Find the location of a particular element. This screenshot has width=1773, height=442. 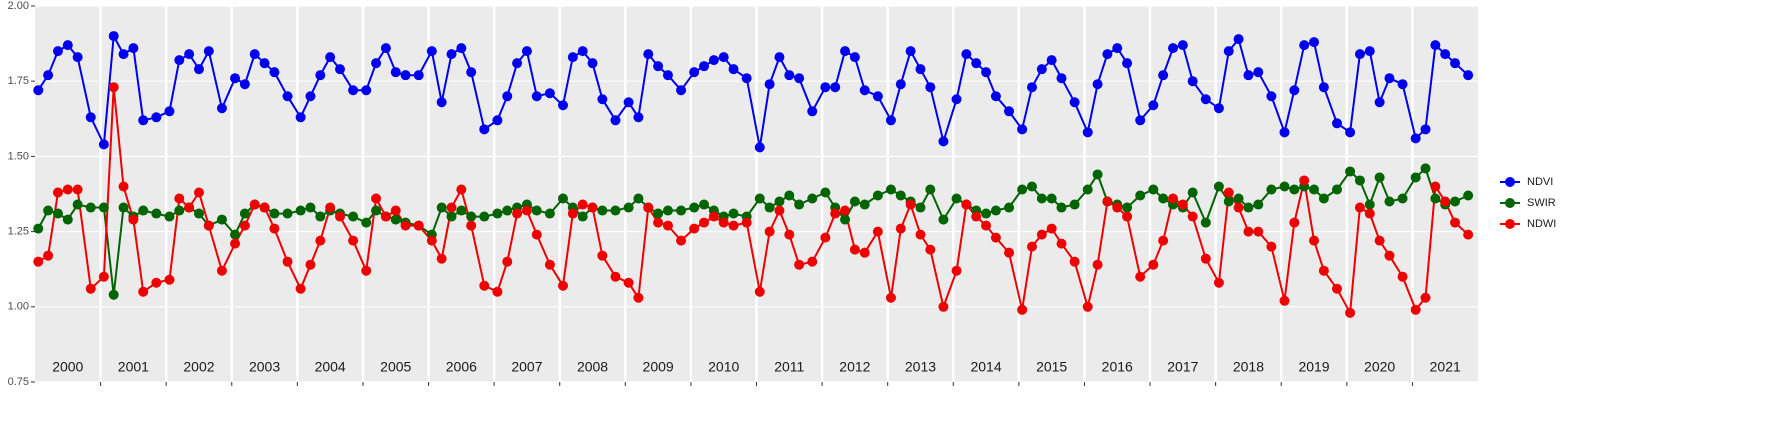

year-label: 2021 is located at coordinates (1445, 367).